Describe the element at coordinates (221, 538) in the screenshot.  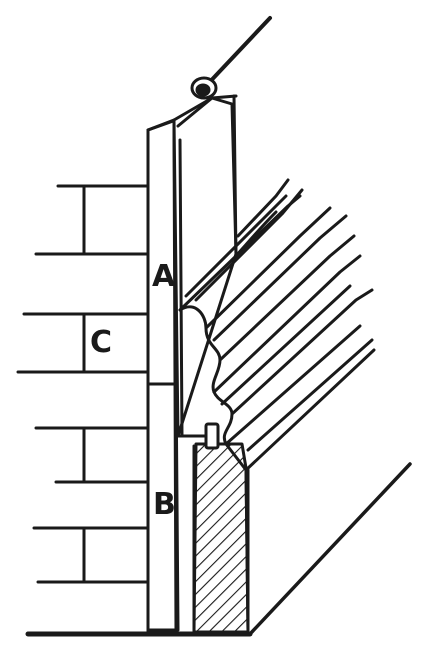
I see `plinth-section` at that location.